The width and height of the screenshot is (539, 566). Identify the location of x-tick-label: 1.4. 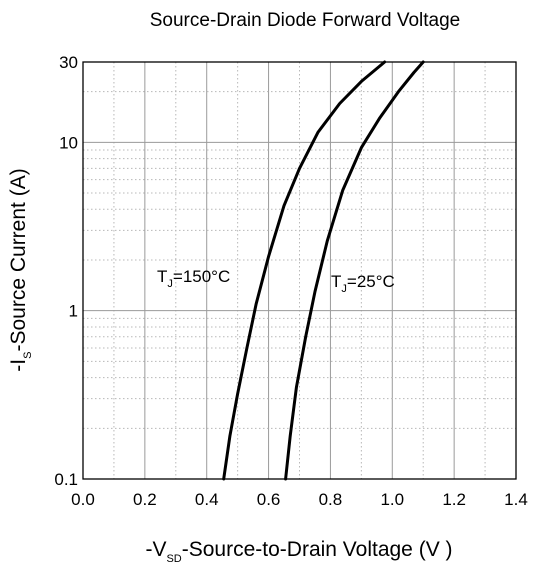
(516, 499).